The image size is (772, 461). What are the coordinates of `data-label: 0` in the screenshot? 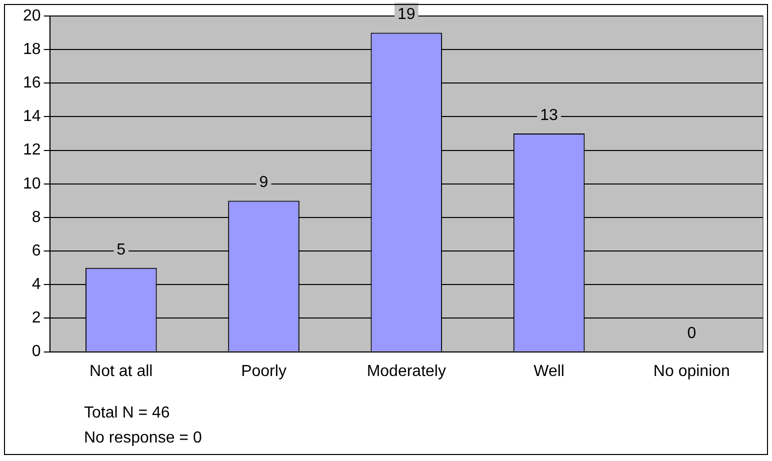 It's located at (691, 333).